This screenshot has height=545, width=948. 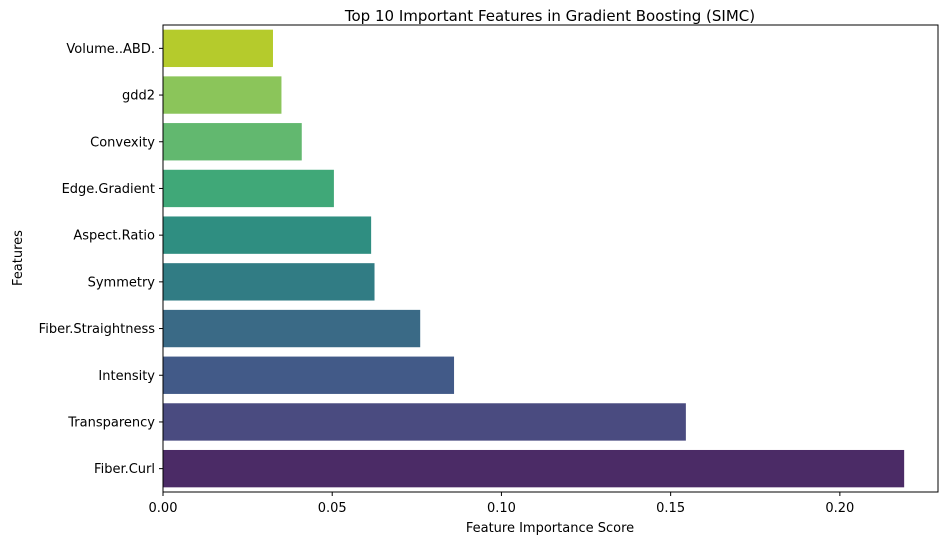 I want to click on y-tick-label: Symmetry, so click(x=122, y=282).